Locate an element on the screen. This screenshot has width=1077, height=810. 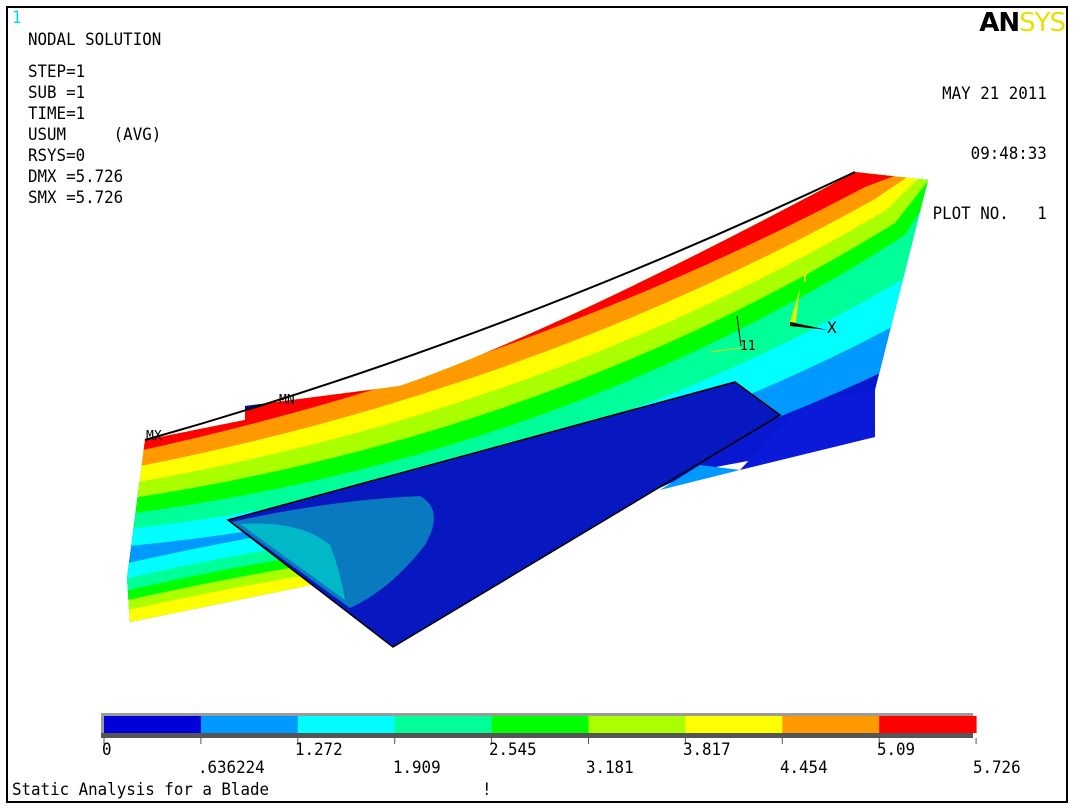
legend-label-5: 3.181 is located at coordinates (610, 768).